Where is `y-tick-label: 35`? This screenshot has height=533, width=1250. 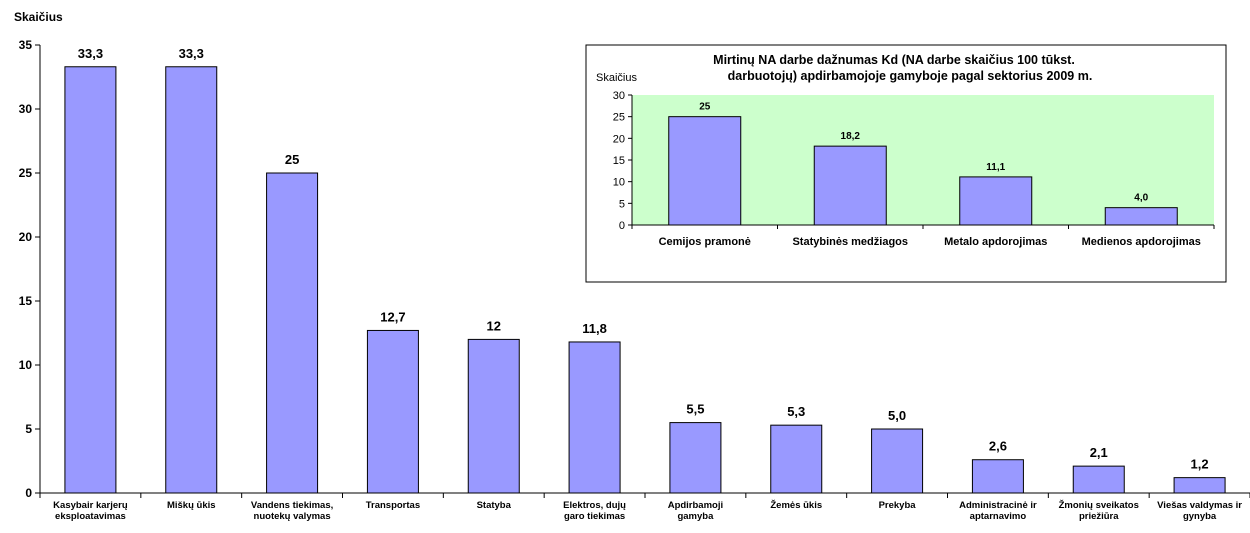 y-tick-label: 35 is located at coordinates (26, 45).